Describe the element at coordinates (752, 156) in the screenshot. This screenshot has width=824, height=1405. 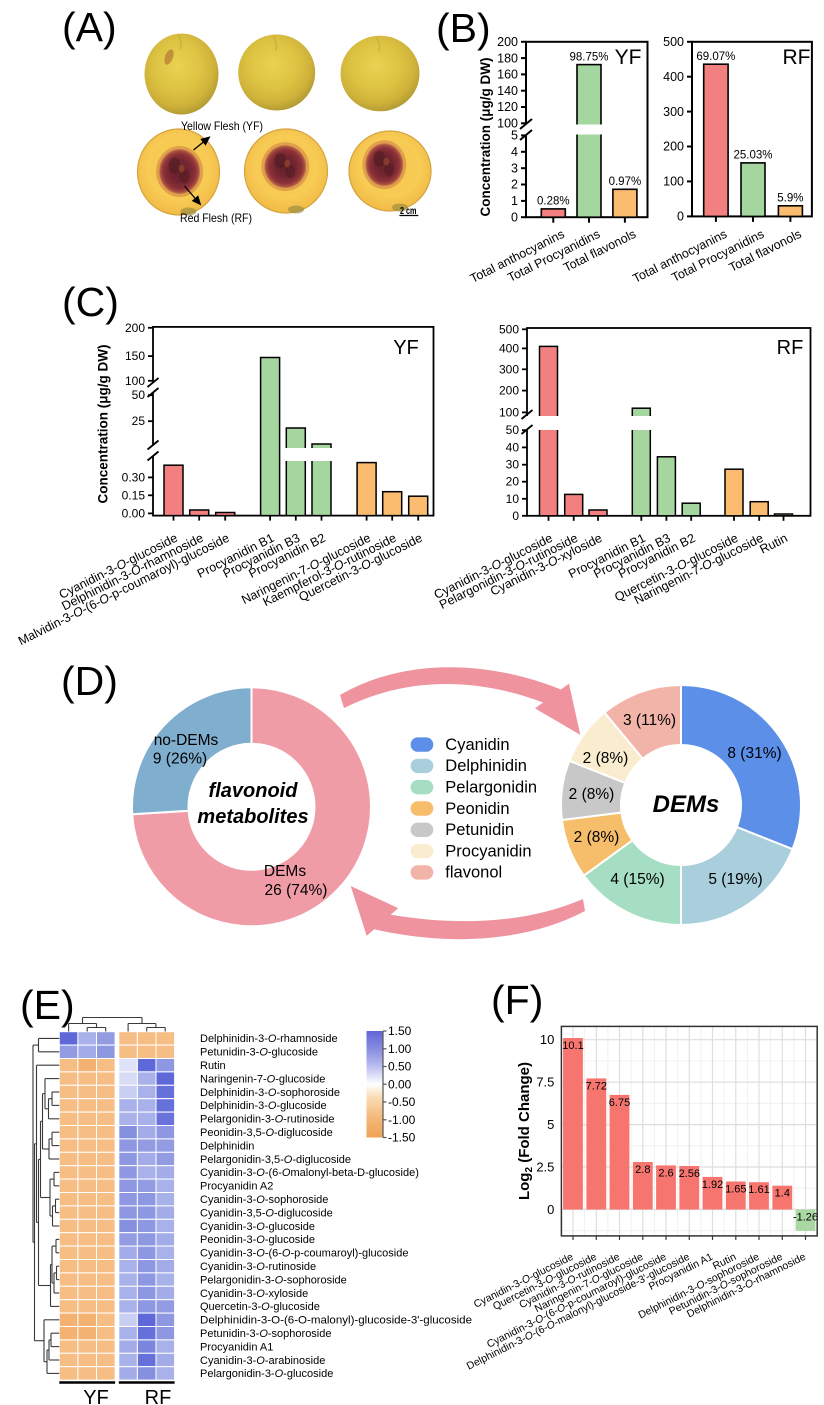
I see `svg-text: 25.03%` at that location.